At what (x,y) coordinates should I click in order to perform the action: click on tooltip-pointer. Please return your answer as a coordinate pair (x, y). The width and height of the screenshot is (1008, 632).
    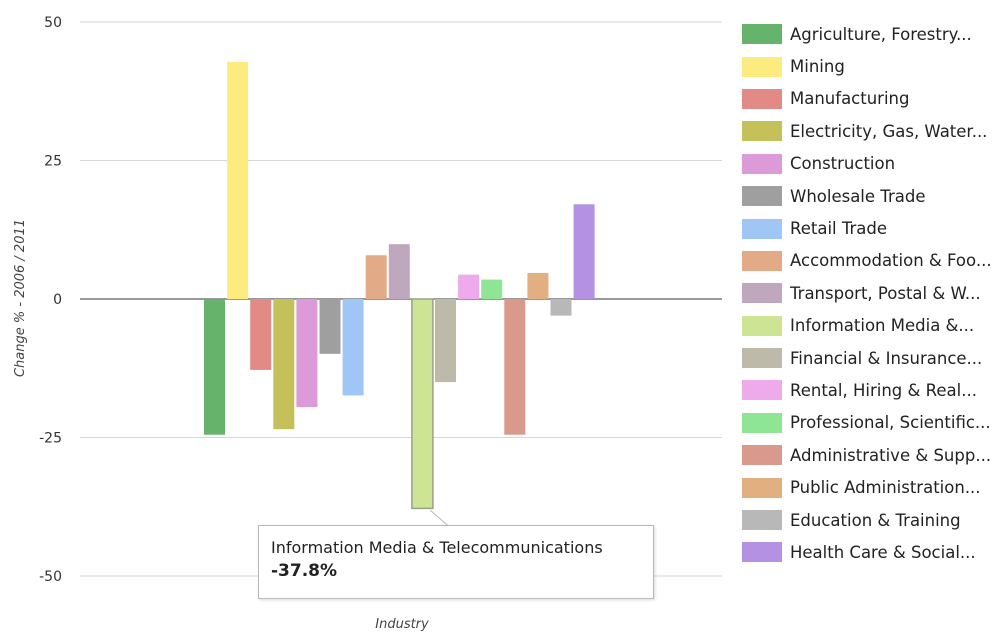
    Looking at the image, I should click on (438, 518).